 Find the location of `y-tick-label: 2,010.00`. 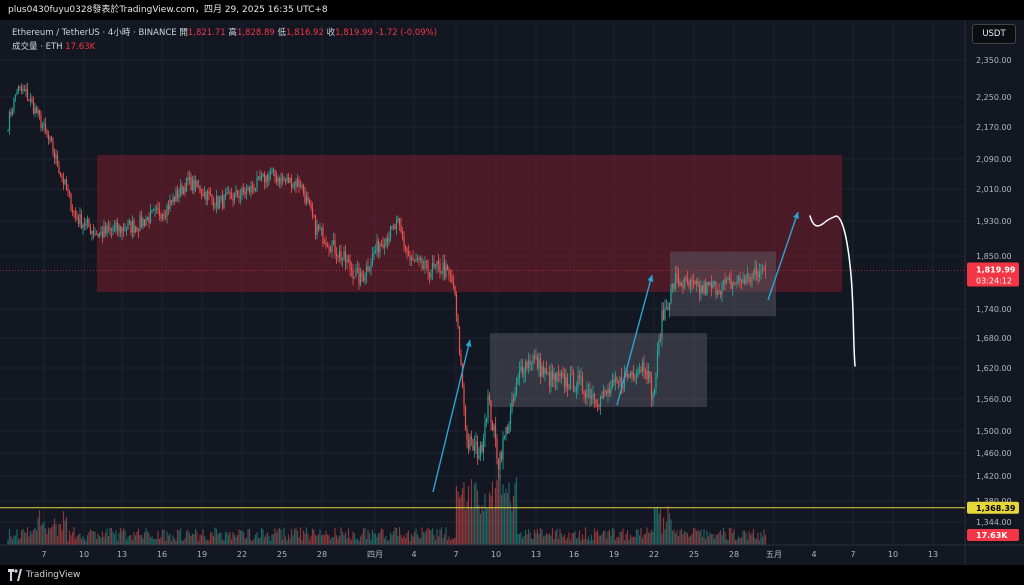

y-tick-label: 2,010.00 is located at coordinates (994, 189).